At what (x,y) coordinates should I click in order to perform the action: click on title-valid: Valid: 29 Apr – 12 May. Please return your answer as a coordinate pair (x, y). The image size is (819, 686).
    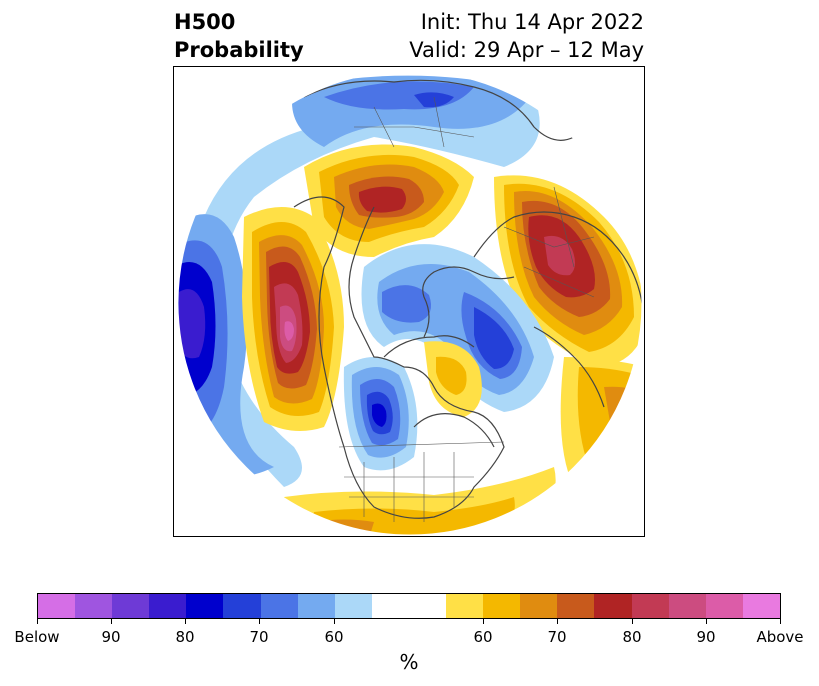
    Looking at the image, I should click on (526, 50).